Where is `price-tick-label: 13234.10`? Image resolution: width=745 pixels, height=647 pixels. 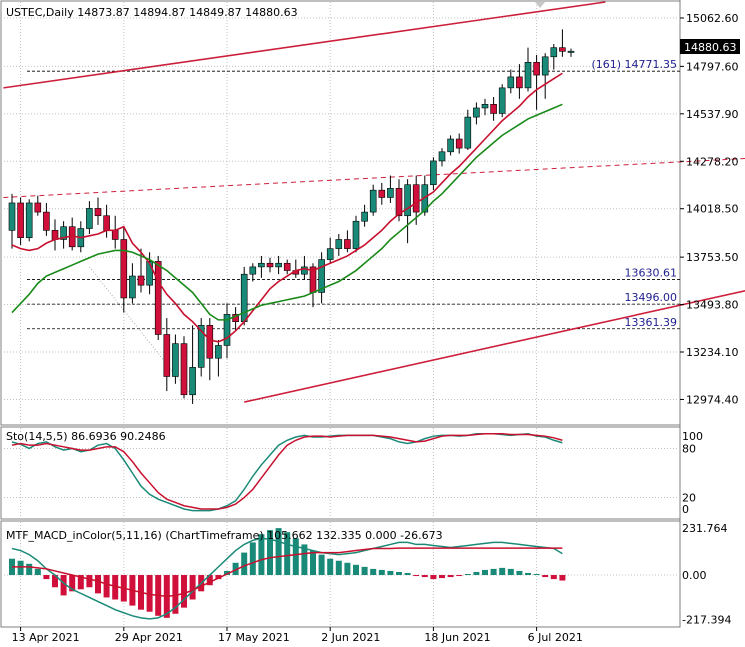
price-tick-label: 13234.10 is located at coordinates (712, 352).